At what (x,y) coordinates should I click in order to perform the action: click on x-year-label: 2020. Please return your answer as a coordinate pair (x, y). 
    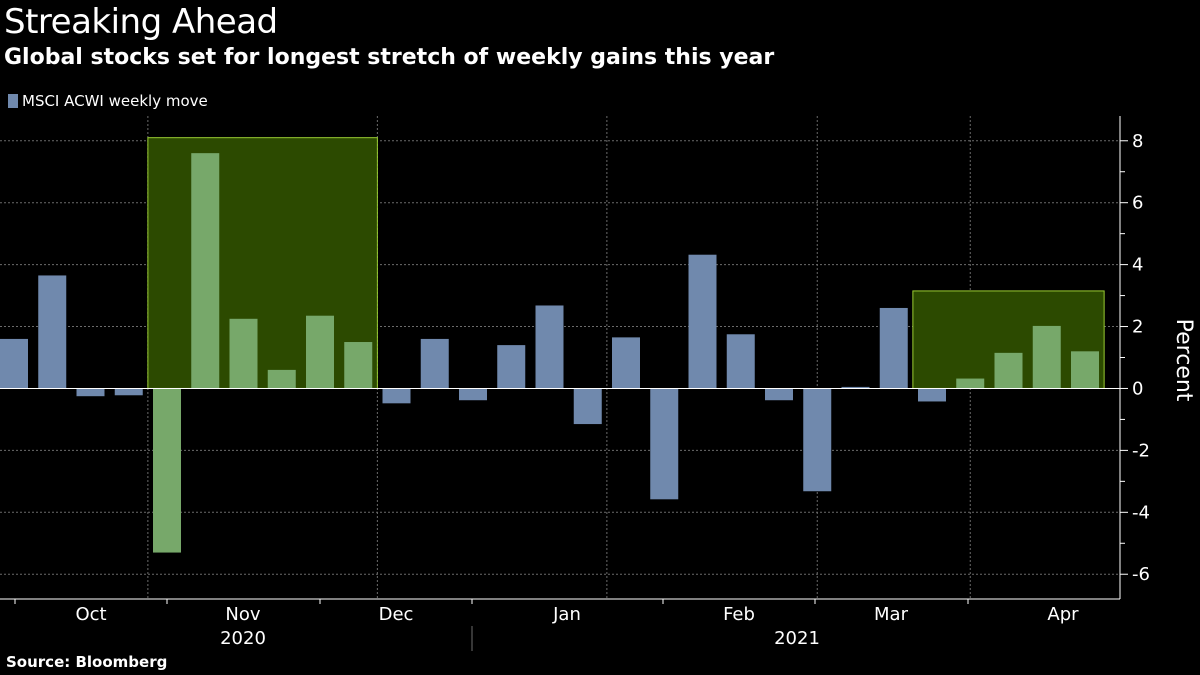
    Looking at the image, I should click on (243, 638).